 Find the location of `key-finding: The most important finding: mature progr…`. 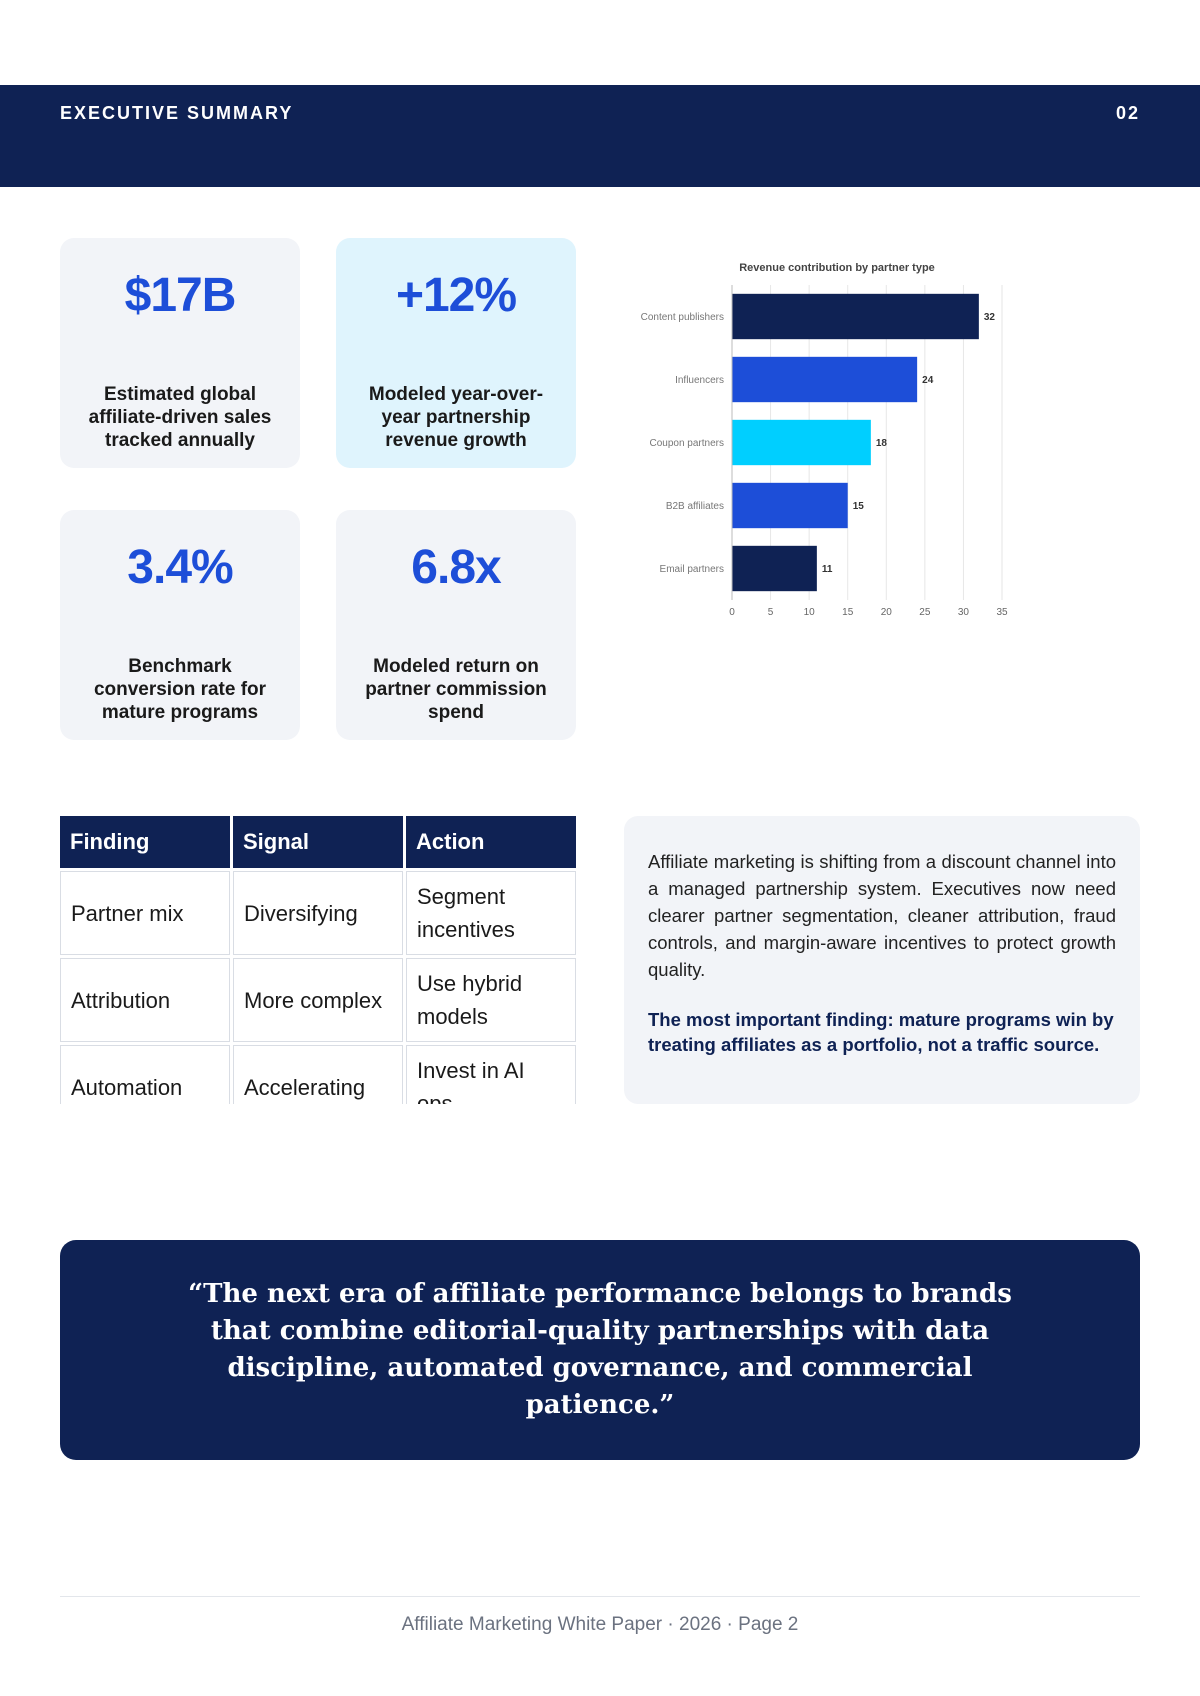

key-finding: The most important finding: mature progr… is located at coordinates (881, 1032).